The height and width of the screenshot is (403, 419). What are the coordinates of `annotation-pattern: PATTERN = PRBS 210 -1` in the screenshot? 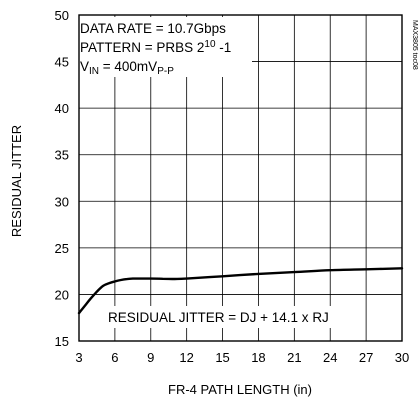 It's located at (155, 47).